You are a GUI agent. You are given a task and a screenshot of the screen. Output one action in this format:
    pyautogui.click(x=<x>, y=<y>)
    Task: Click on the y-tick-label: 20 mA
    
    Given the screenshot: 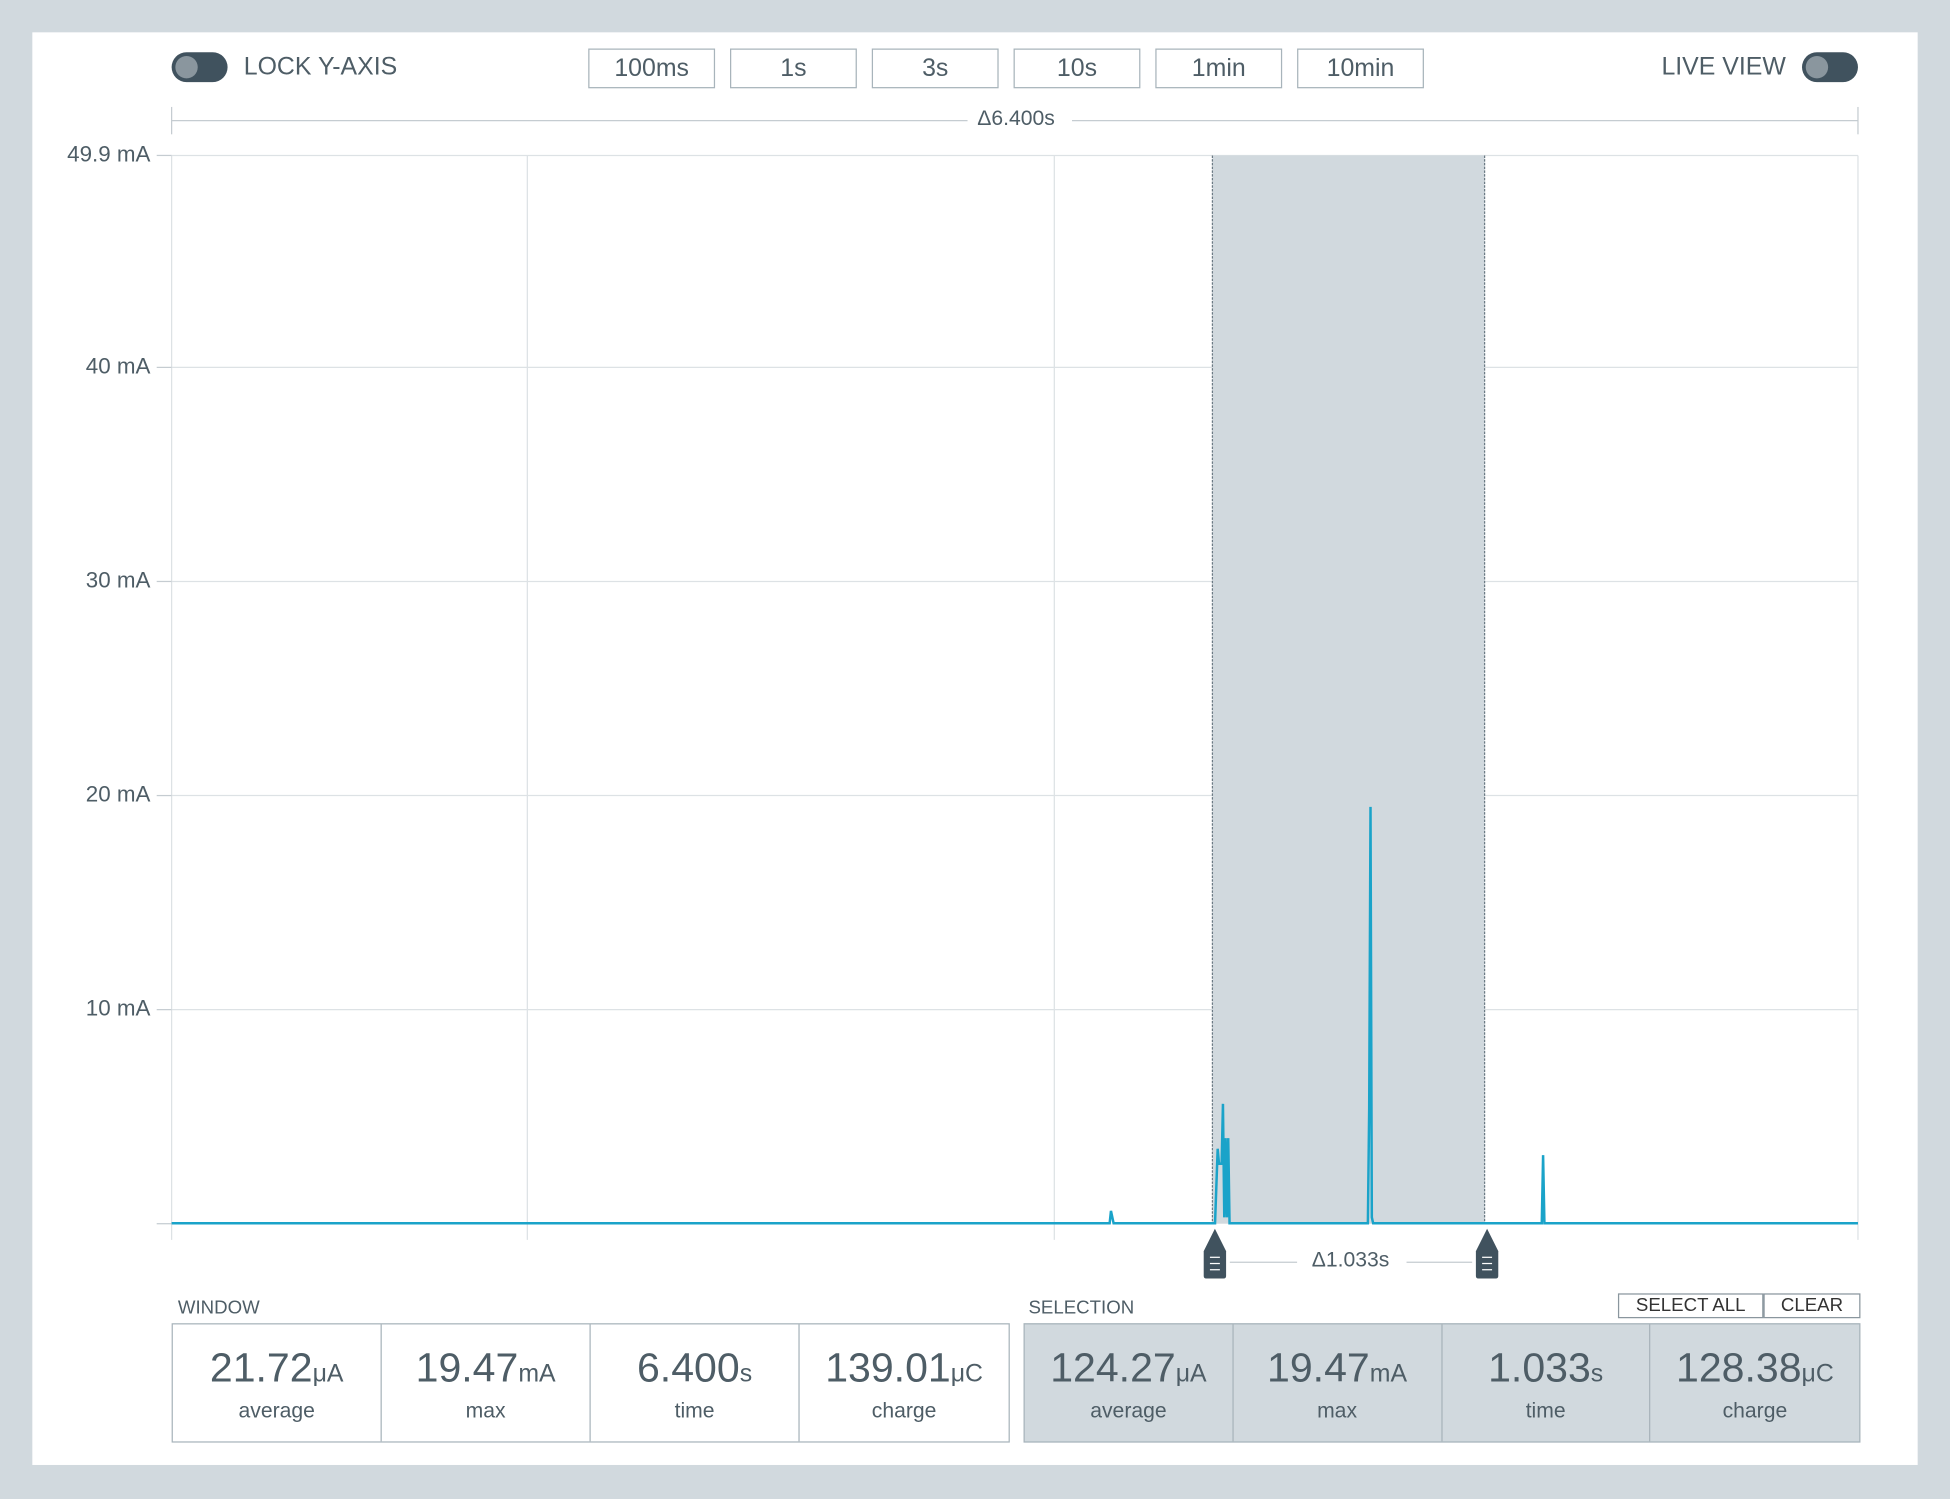 What is the action you would take?
    pyautogui.click(x=118, y=793)
    